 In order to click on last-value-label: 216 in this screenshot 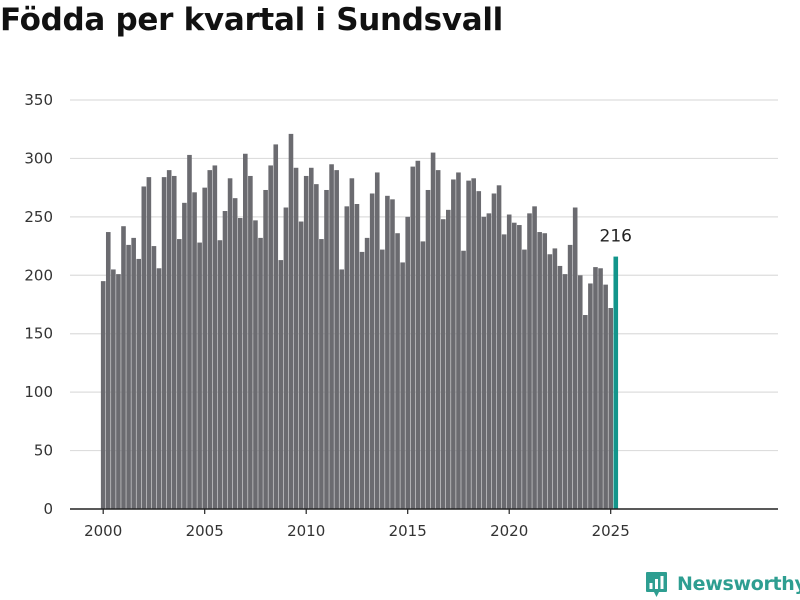, I will do `click(616, 237)`.